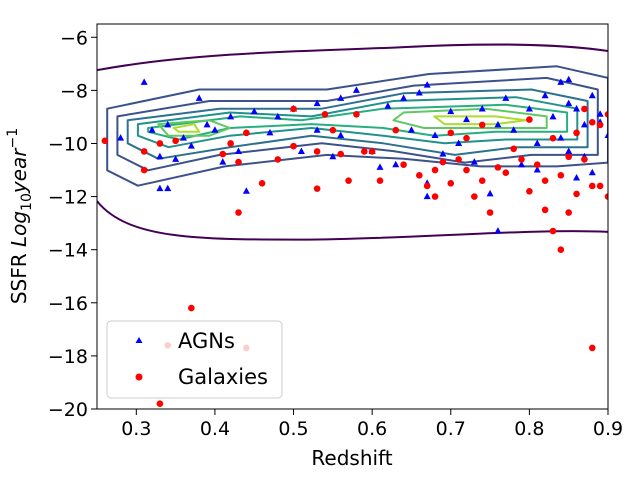 This screenshot has height=480, width=640. Describe the element at coordinates (352, 57) in the screenshot. I see `contour-outer-top` at that location.